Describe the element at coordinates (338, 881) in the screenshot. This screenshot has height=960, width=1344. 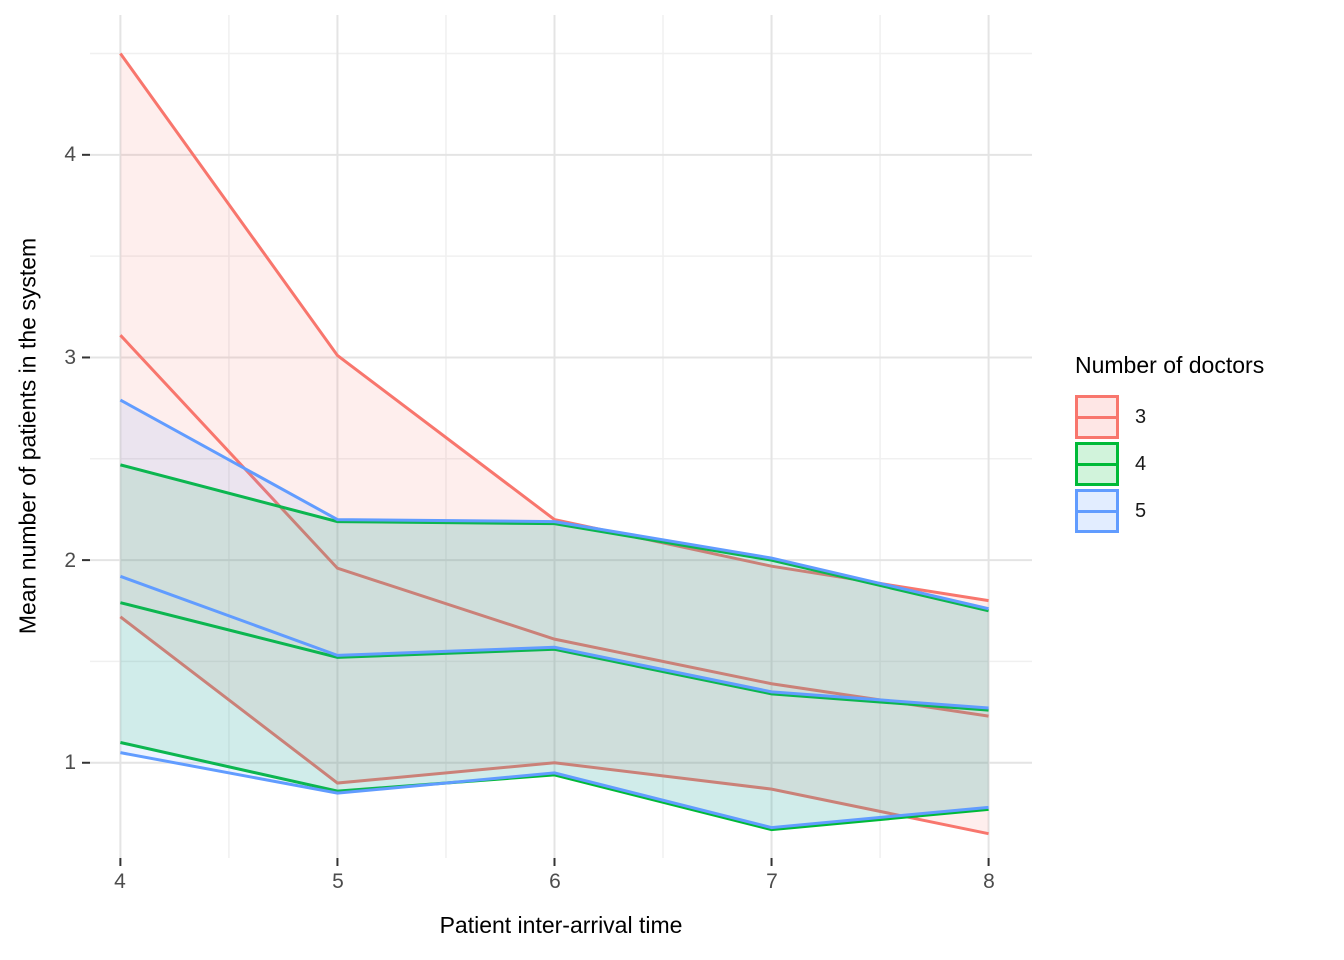
I see `x-tick-label-5: 5` at that location.